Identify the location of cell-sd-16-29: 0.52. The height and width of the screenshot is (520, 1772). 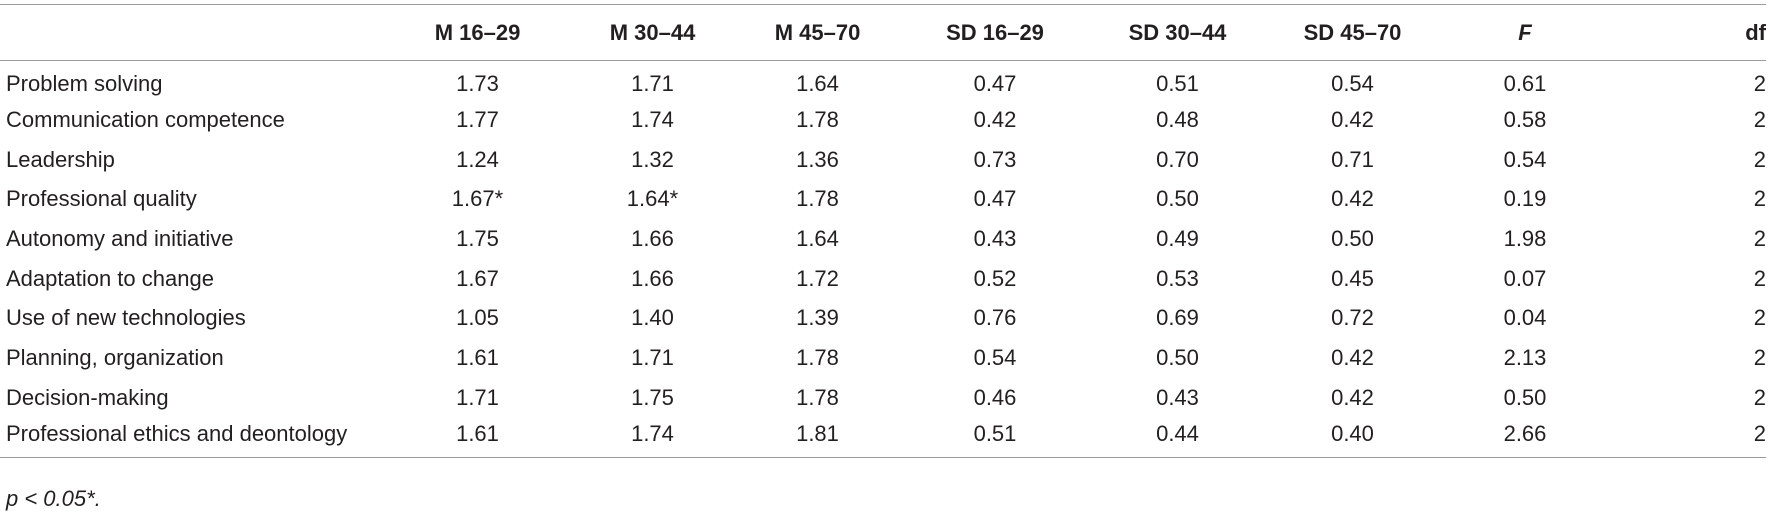
(995, 278).